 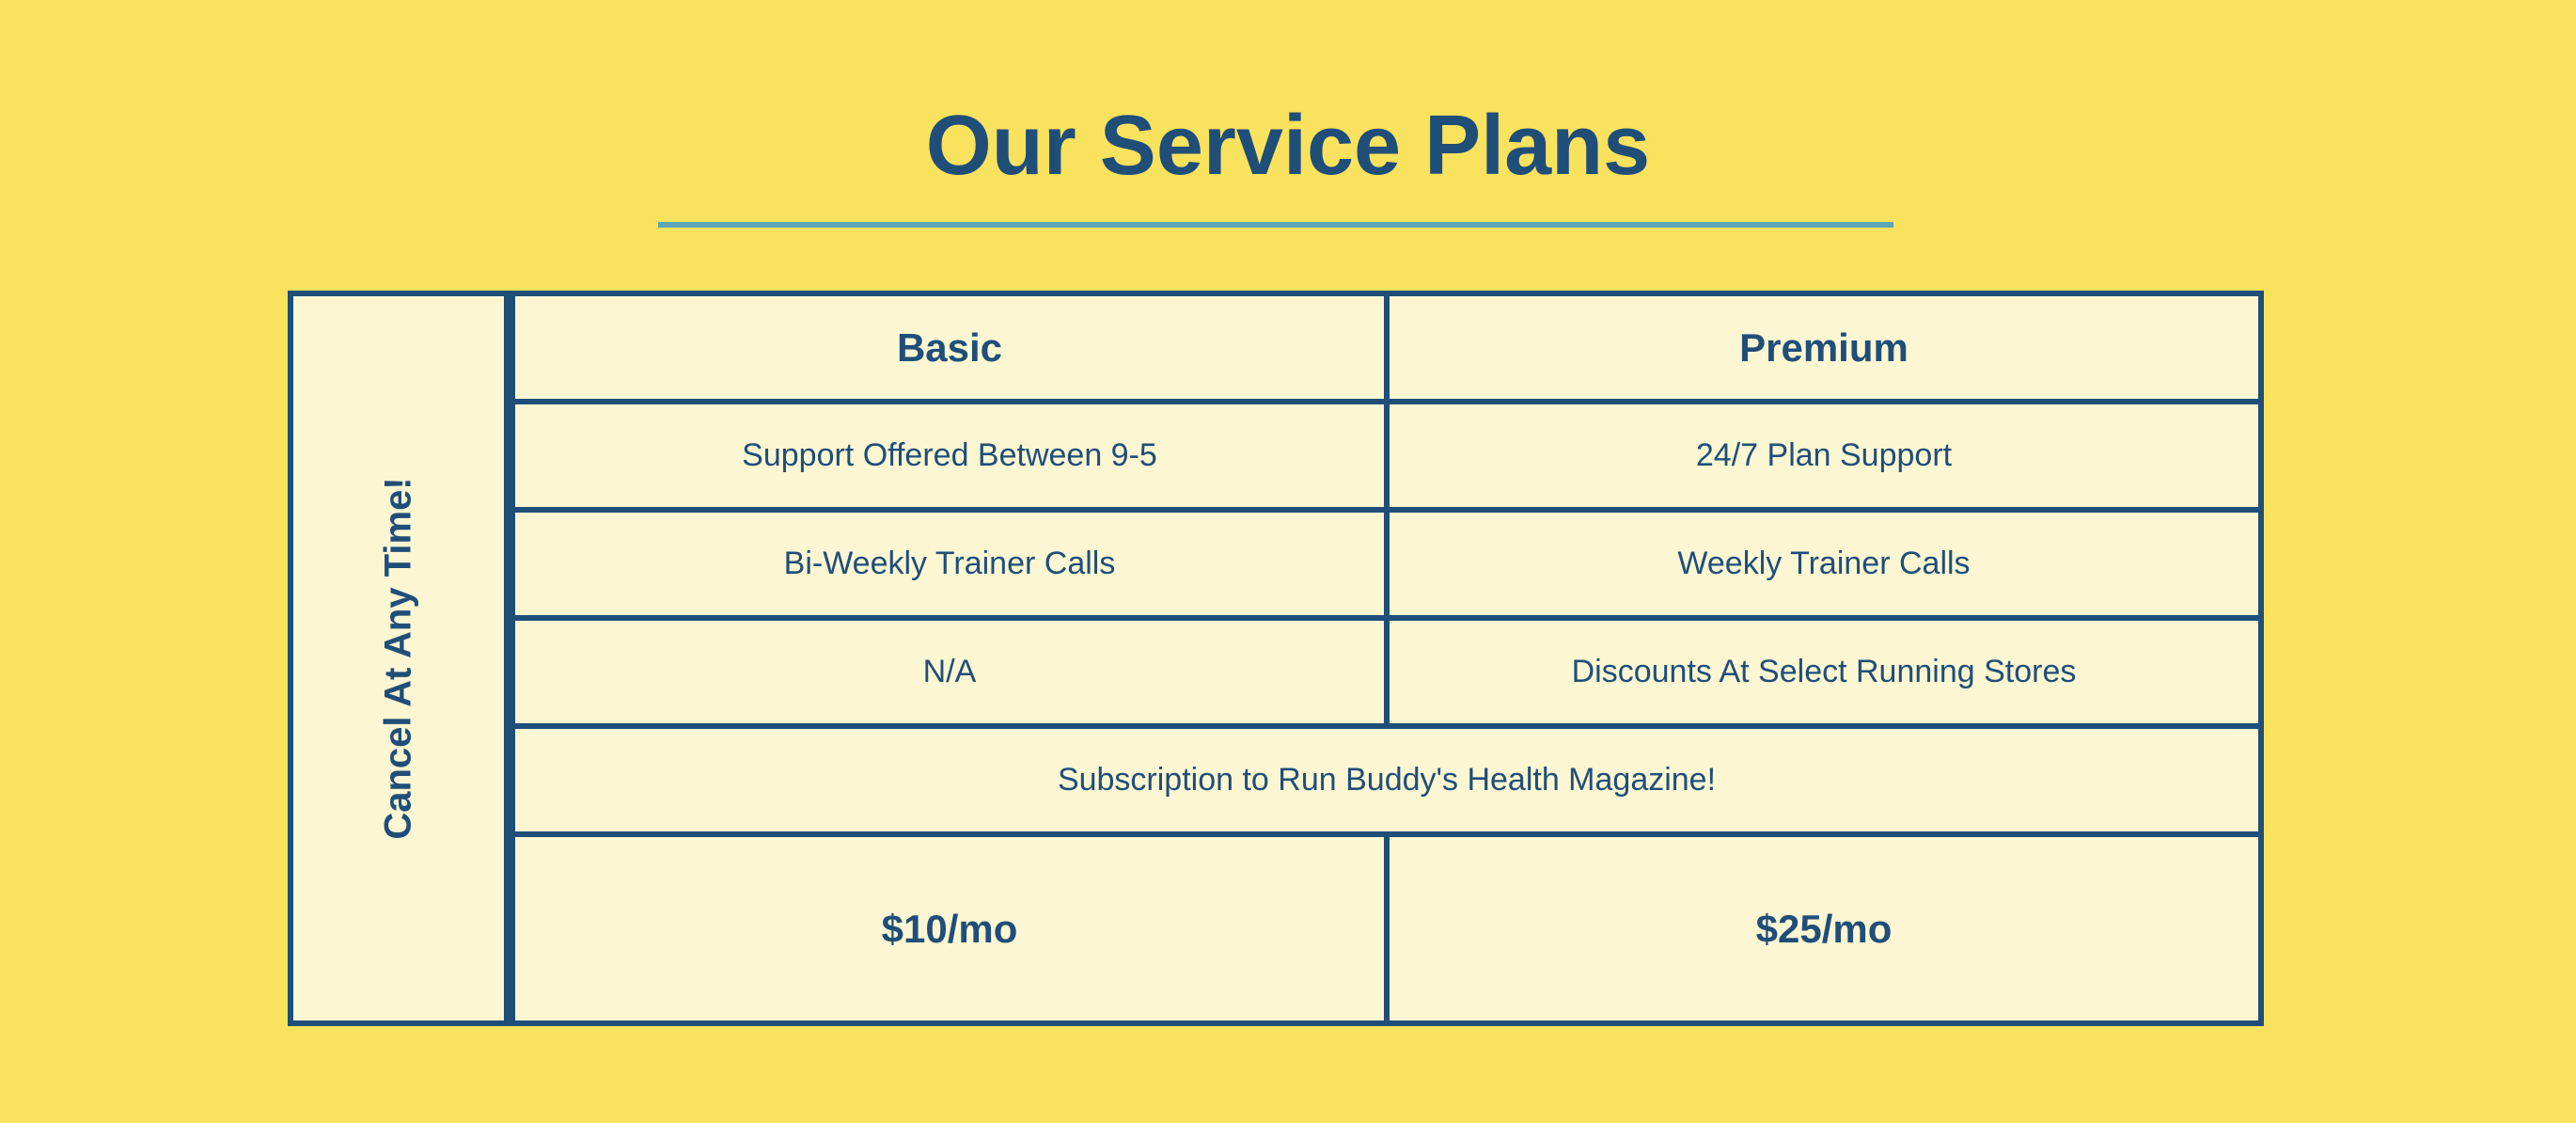 What do you see at coordinates (1276, 225) in the screenshot?
I see `title-divider` at bounding box center [1276, 225].